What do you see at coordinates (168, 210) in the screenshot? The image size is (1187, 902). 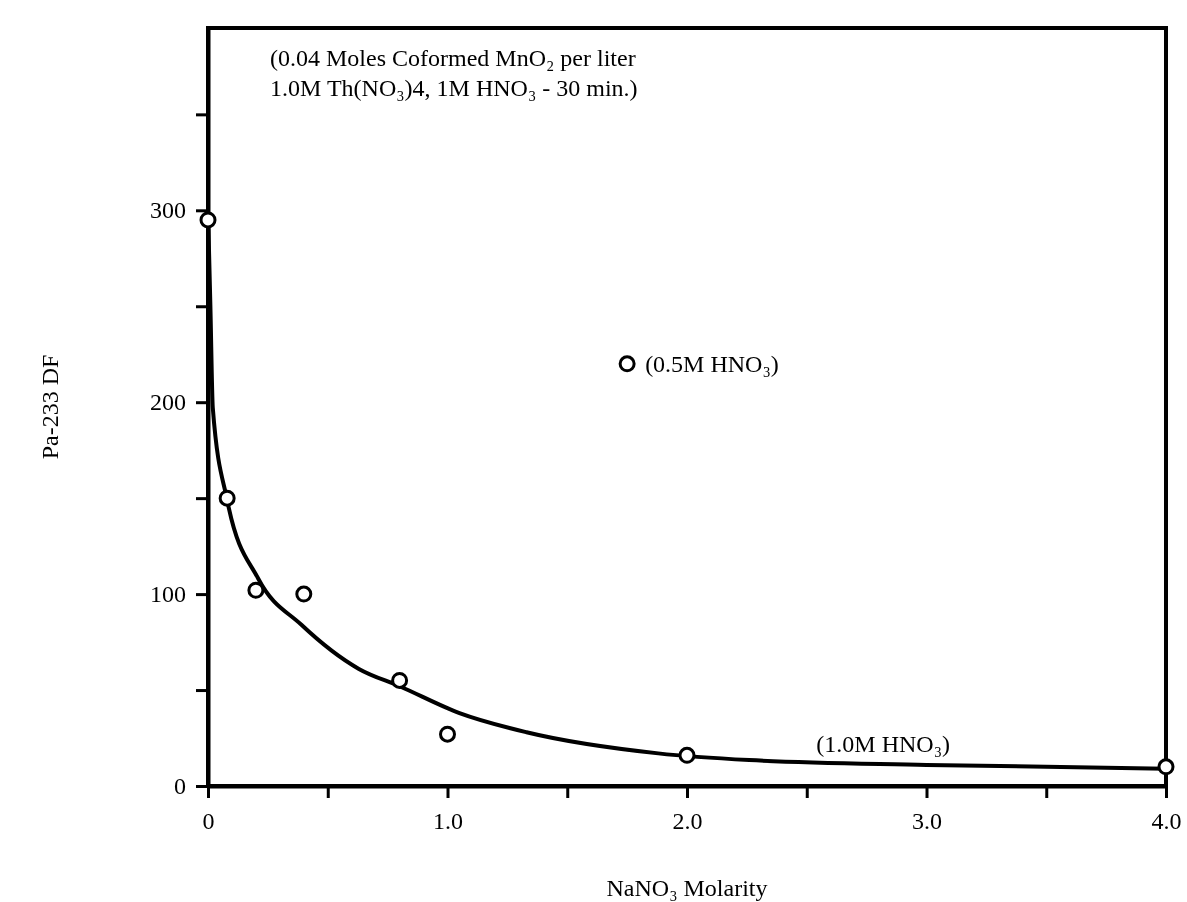 I see `y-tick-label: 300` at bounding box center [168, 210].